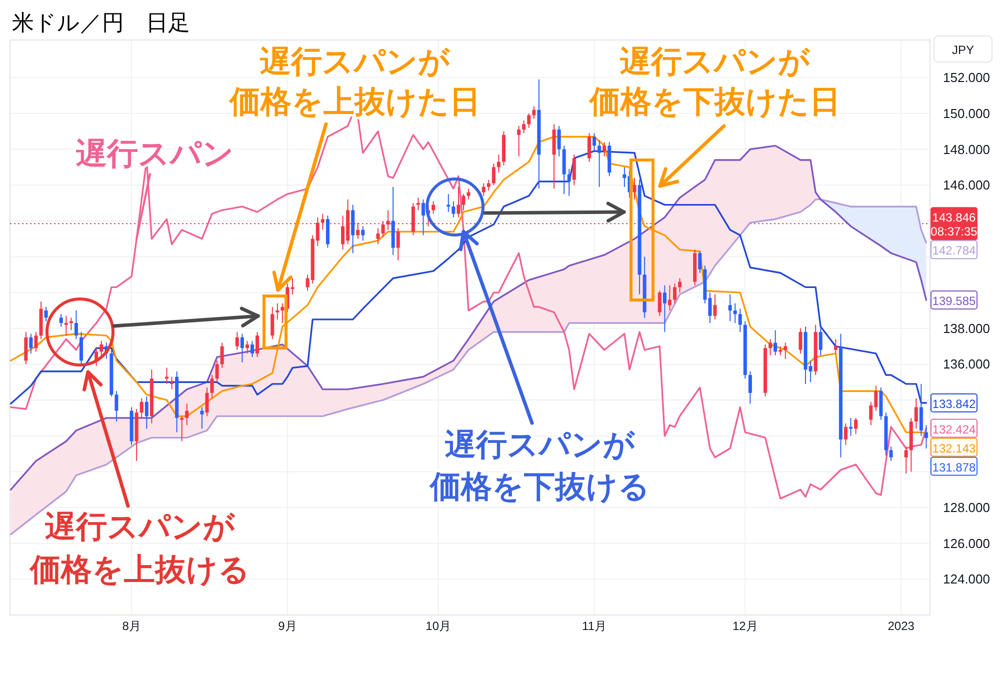  Describe the element at coordinates (539, 465) in the screenshot. I see `annotation: 遅行スパンが価格を下抜ける` at that location.